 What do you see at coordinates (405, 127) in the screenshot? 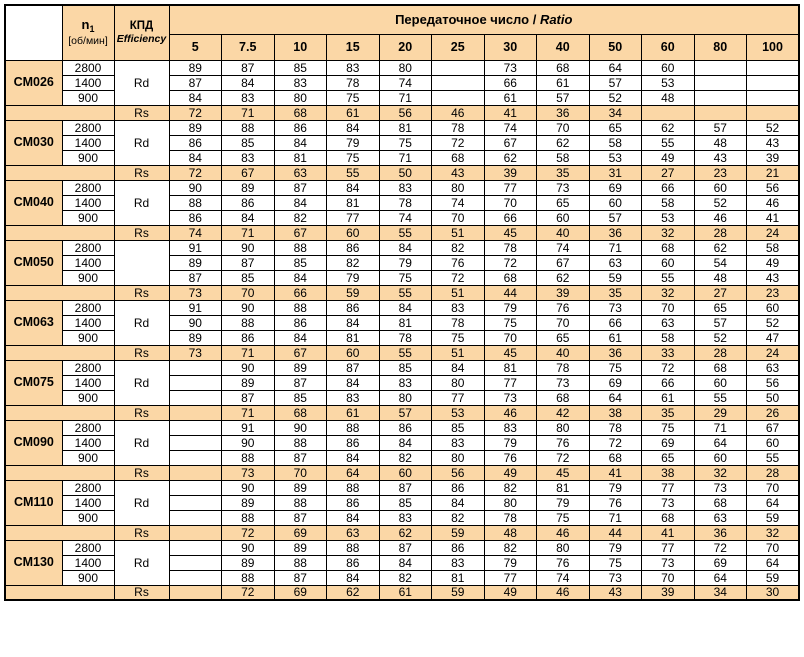
I see `rd-value-cell: 81` at bounding box center [405, 127].